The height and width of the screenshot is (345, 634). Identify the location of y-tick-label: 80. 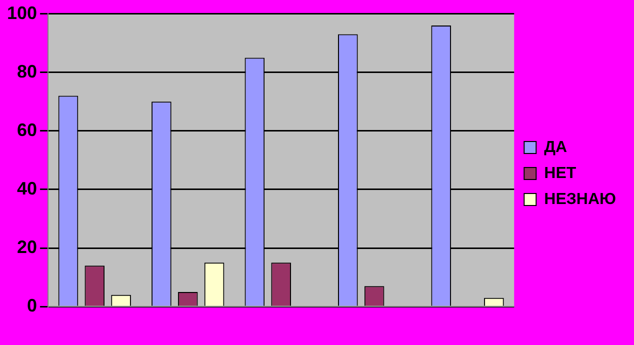
(27, 71).